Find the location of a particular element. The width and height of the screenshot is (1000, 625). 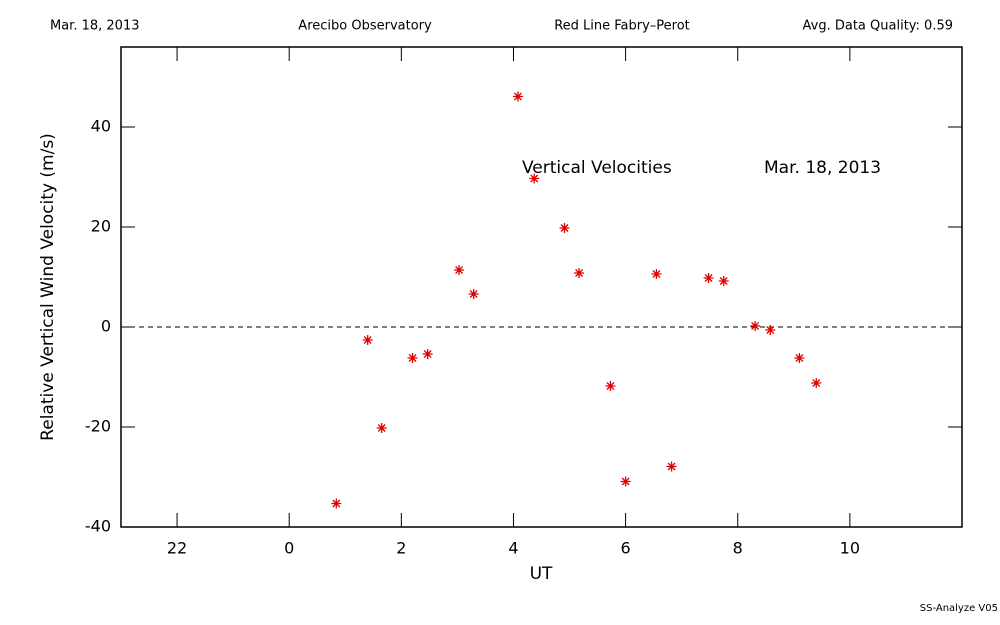

header-site: Arecibo Observatory is located at coordinates (365, 26).